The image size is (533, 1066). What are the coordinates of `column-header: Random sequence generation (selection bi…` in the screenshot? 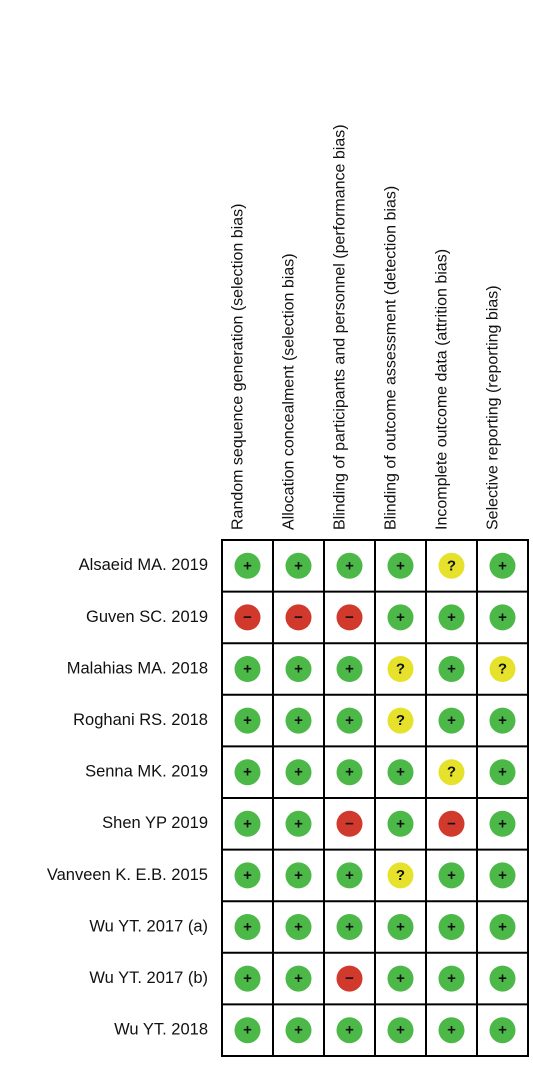 It's located at (238, 367).